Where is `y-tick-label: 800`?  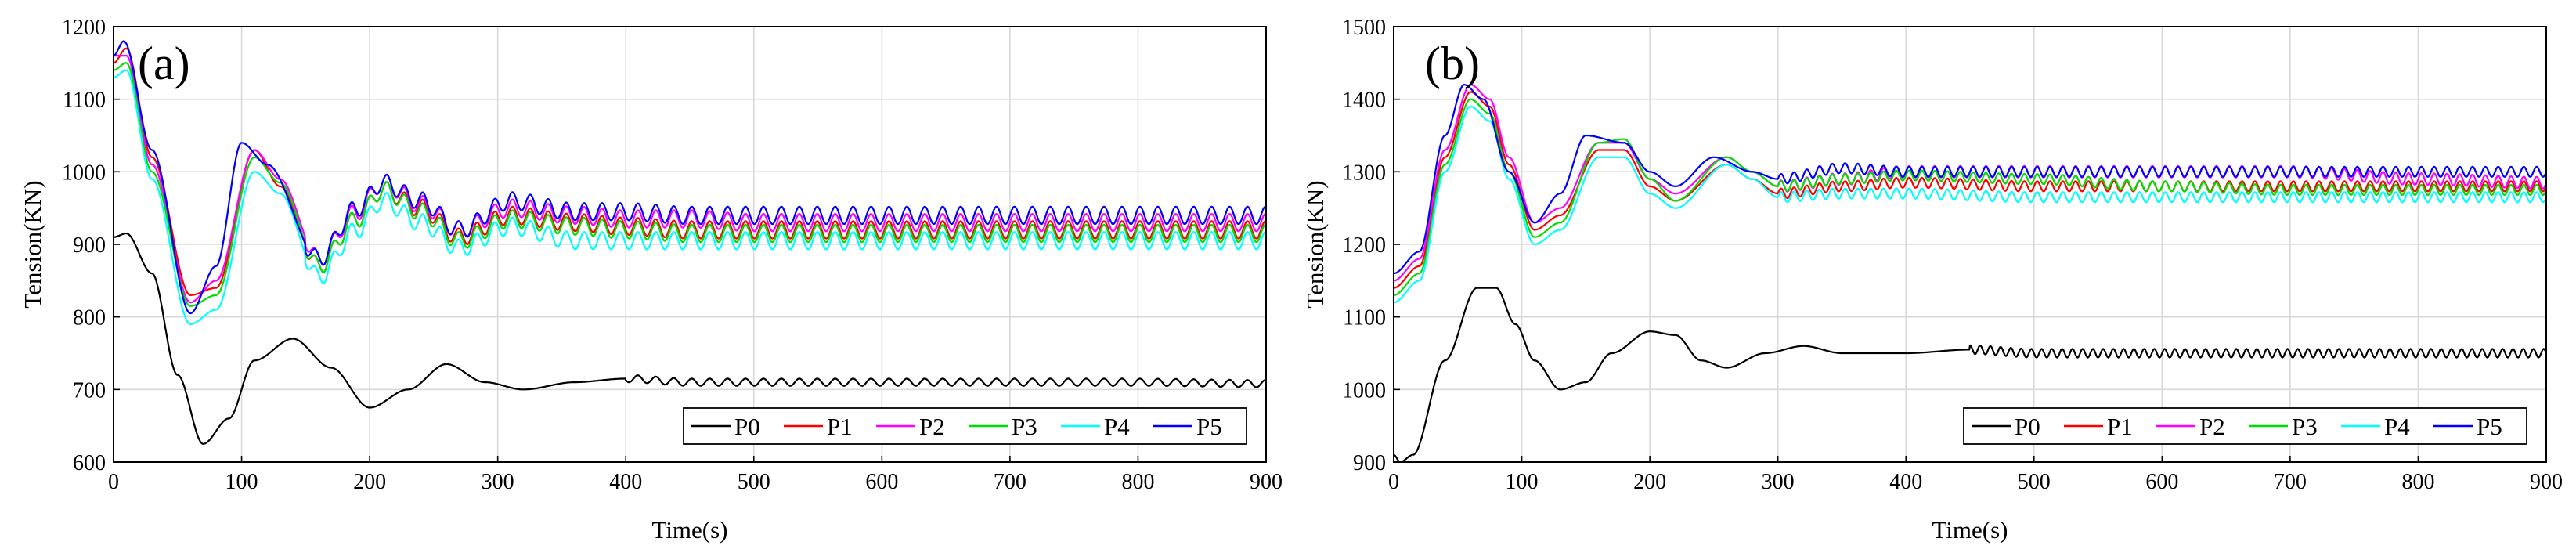
y-tick-label: 800 is located at coordinates (90, 318).